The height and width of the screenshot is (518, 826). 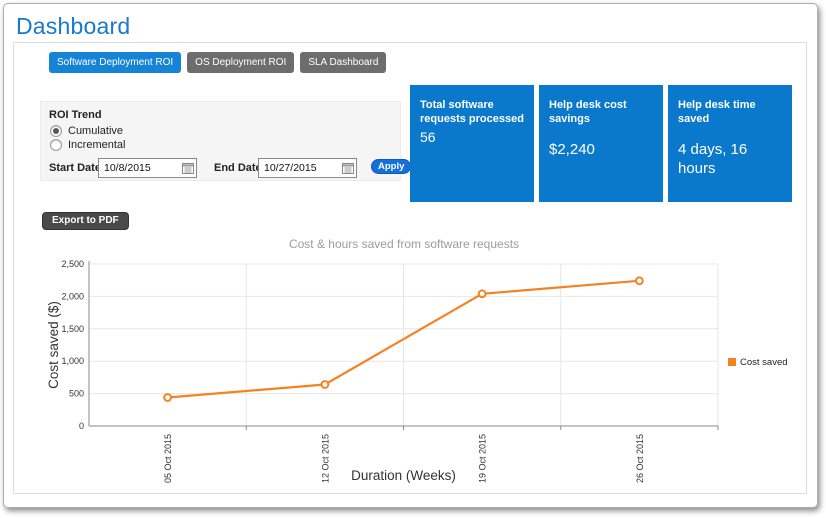 I want to click on kpi-card-value: 4 days, 16 hours, so click(x=713, y=159).